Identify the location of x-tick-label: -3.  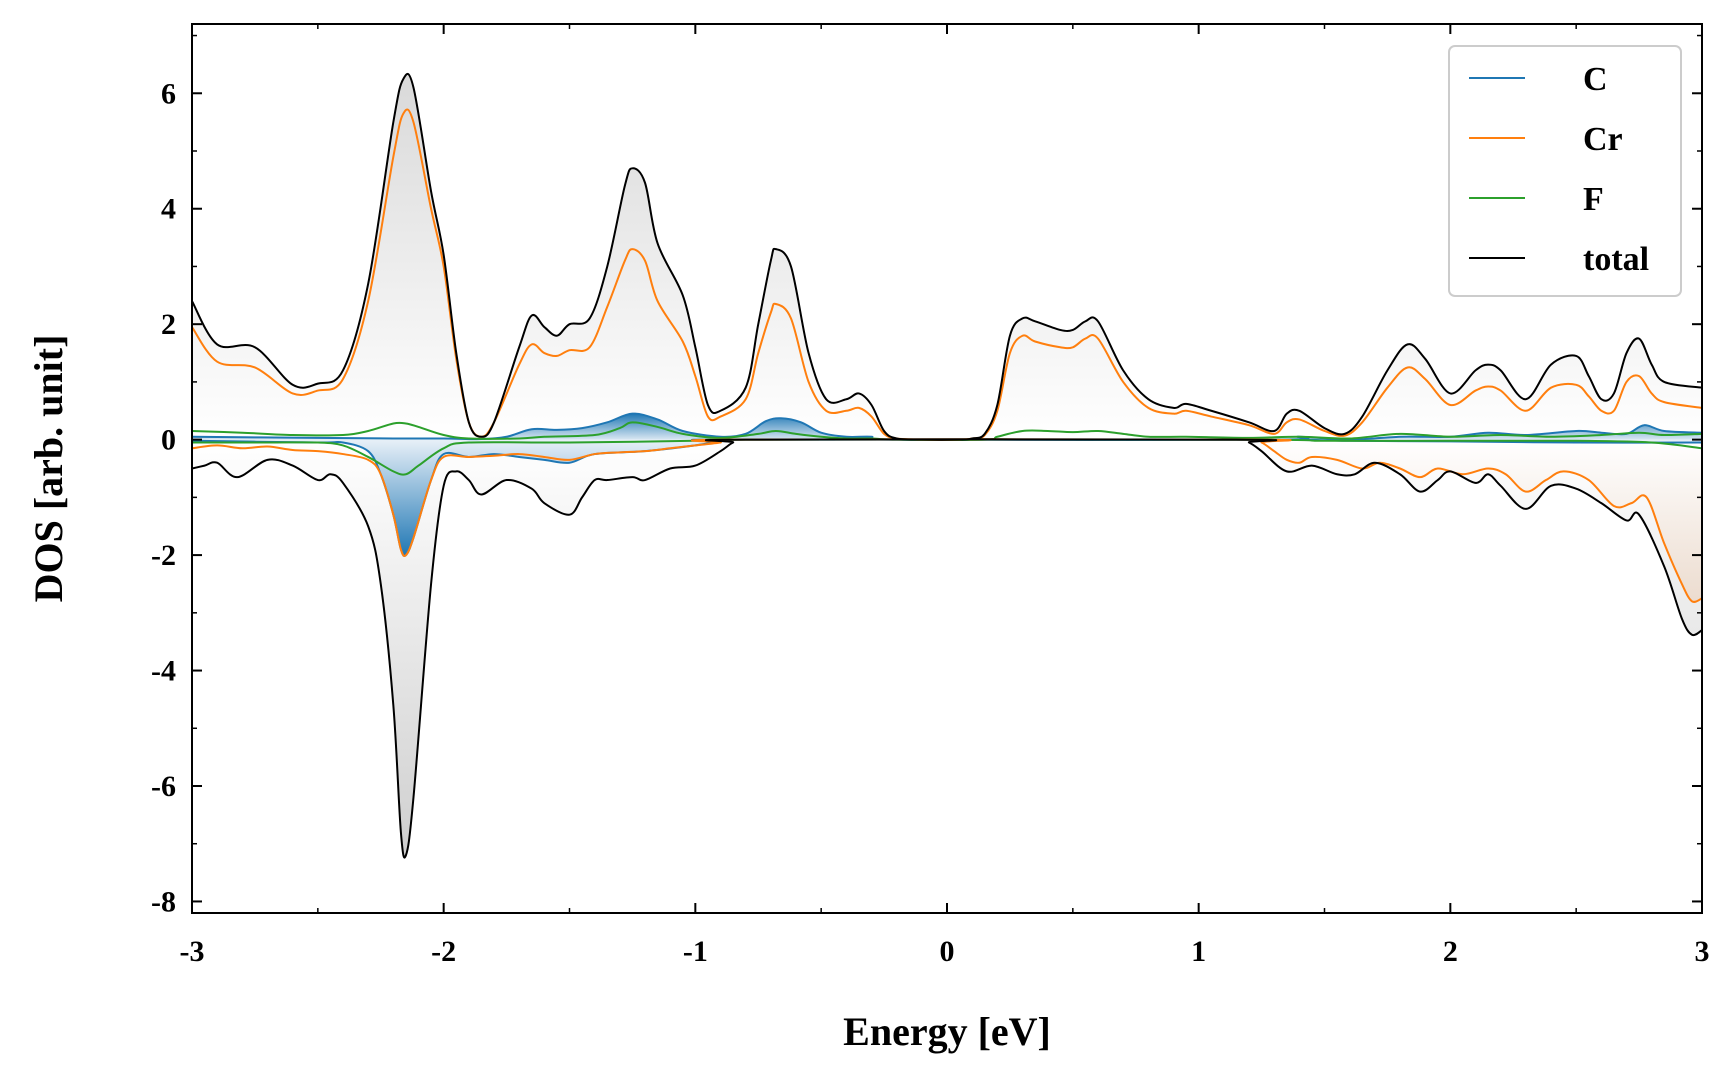
(192, 951).